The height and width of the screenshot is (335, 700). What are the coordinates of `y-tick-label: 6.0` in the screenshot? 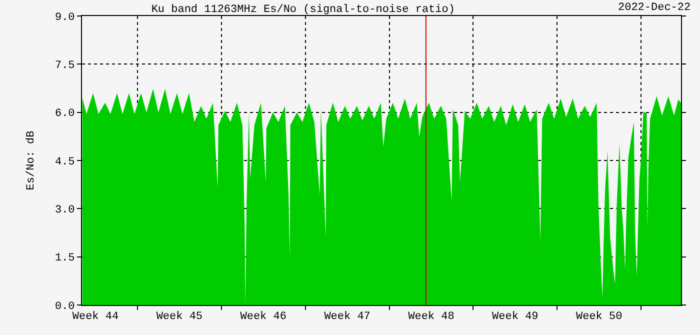 It's located at (64, 114).